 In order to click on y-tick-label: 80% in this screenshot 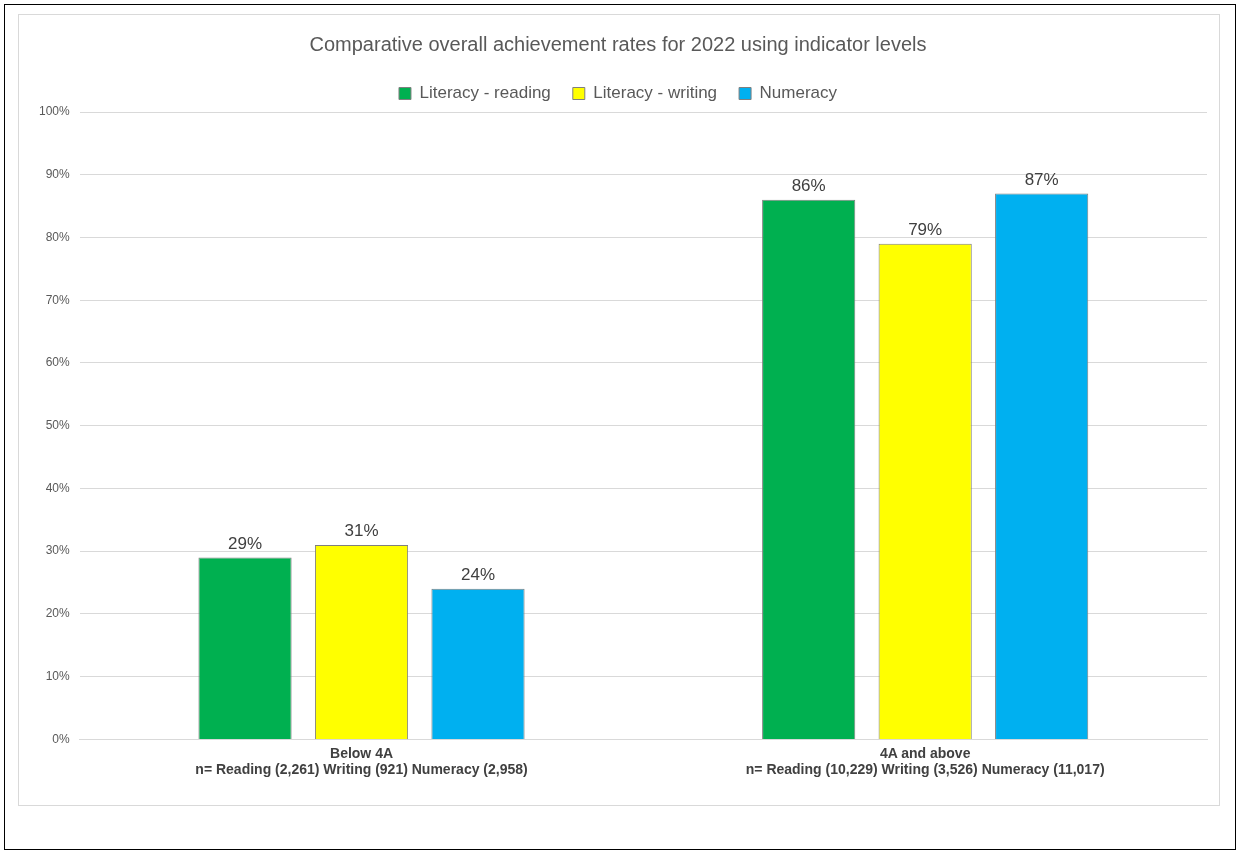, I will do `click(58, 236)`.